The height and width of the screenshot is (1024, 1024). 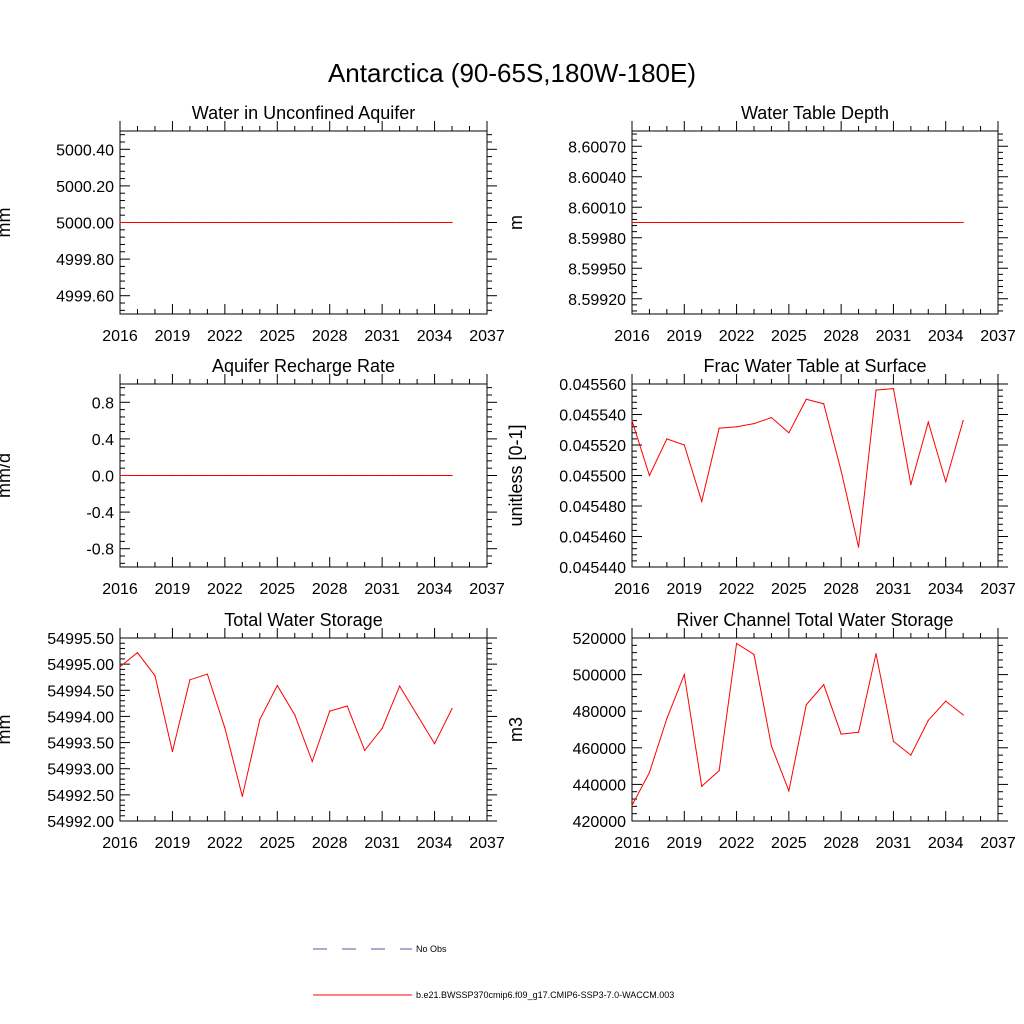 I want to click on y-tick-label: 4999.80, so click(x=85, y=260).